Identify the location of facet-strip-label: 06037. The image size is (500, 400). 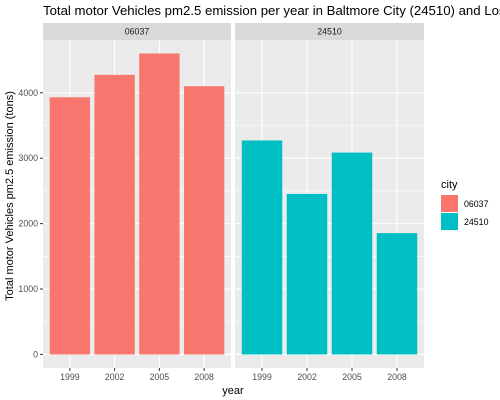
(137, 32).